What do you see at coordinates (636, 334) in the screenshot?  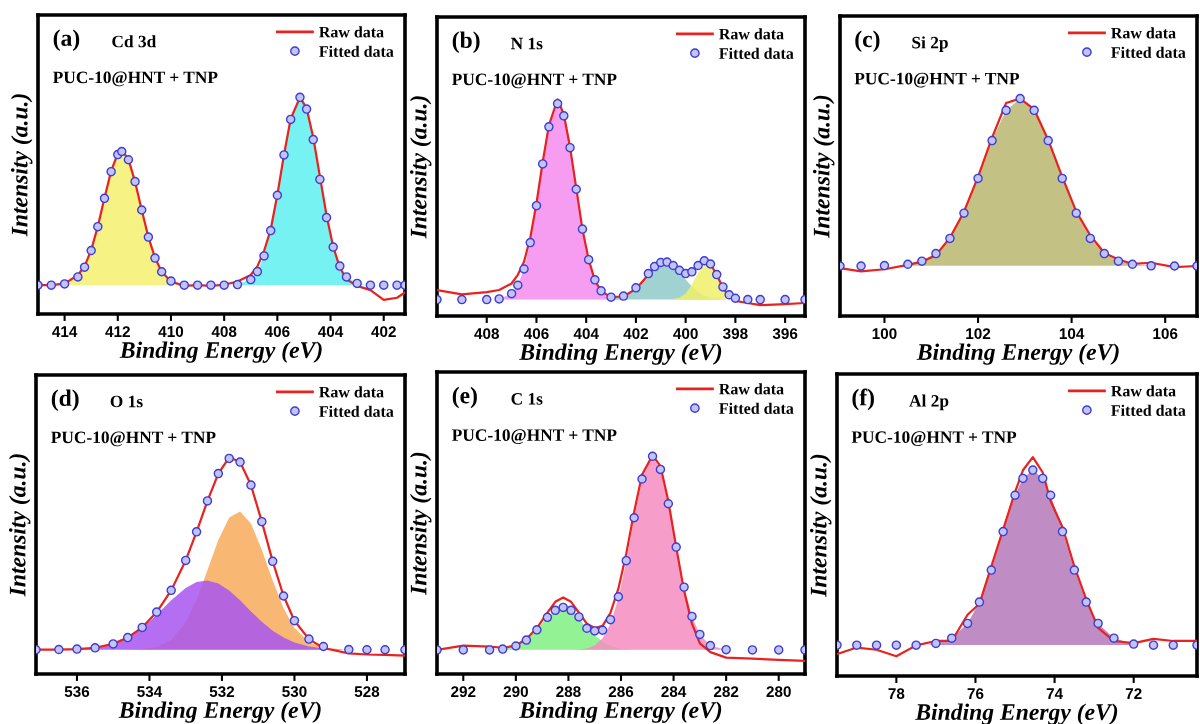 I see `x-tick-label: 402` at bounding box center [636, 334].